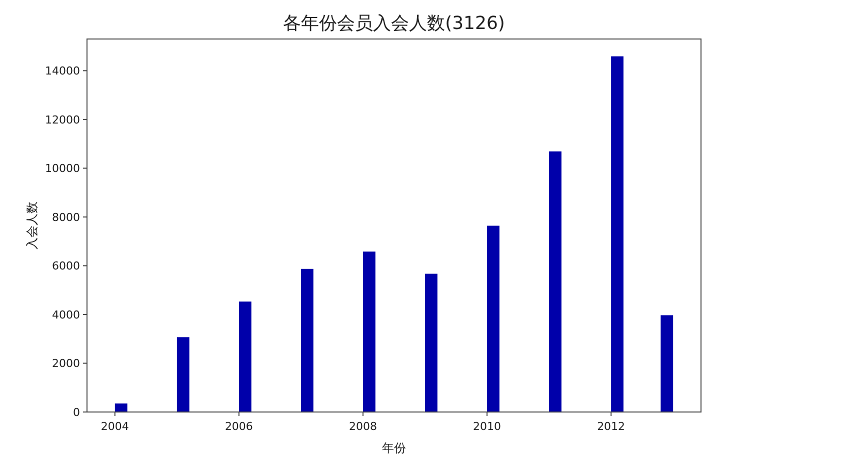 The image size is (868, 459). Describe the element at coordinates (62, 169) in the screenshot. I see `y-tick-label: 10000` at that location.